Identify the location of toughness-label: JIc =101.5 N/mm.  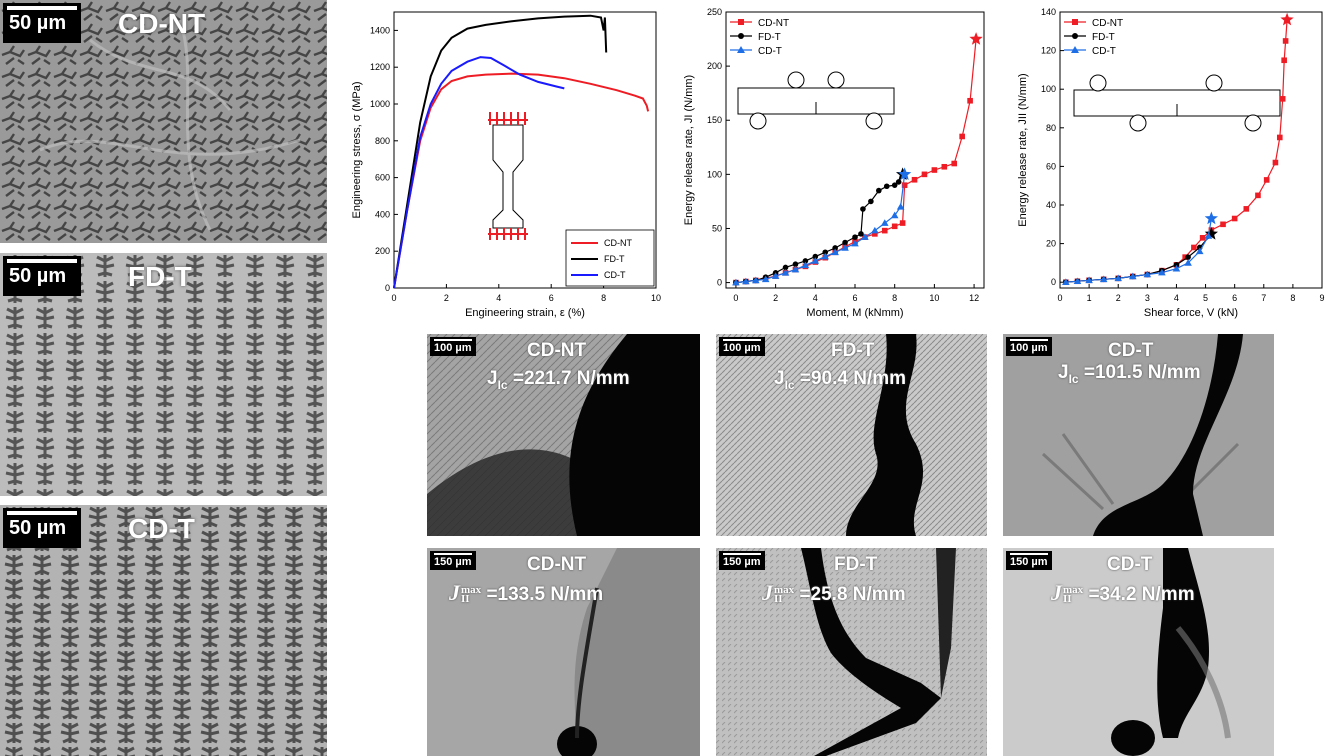
(1129, 374).